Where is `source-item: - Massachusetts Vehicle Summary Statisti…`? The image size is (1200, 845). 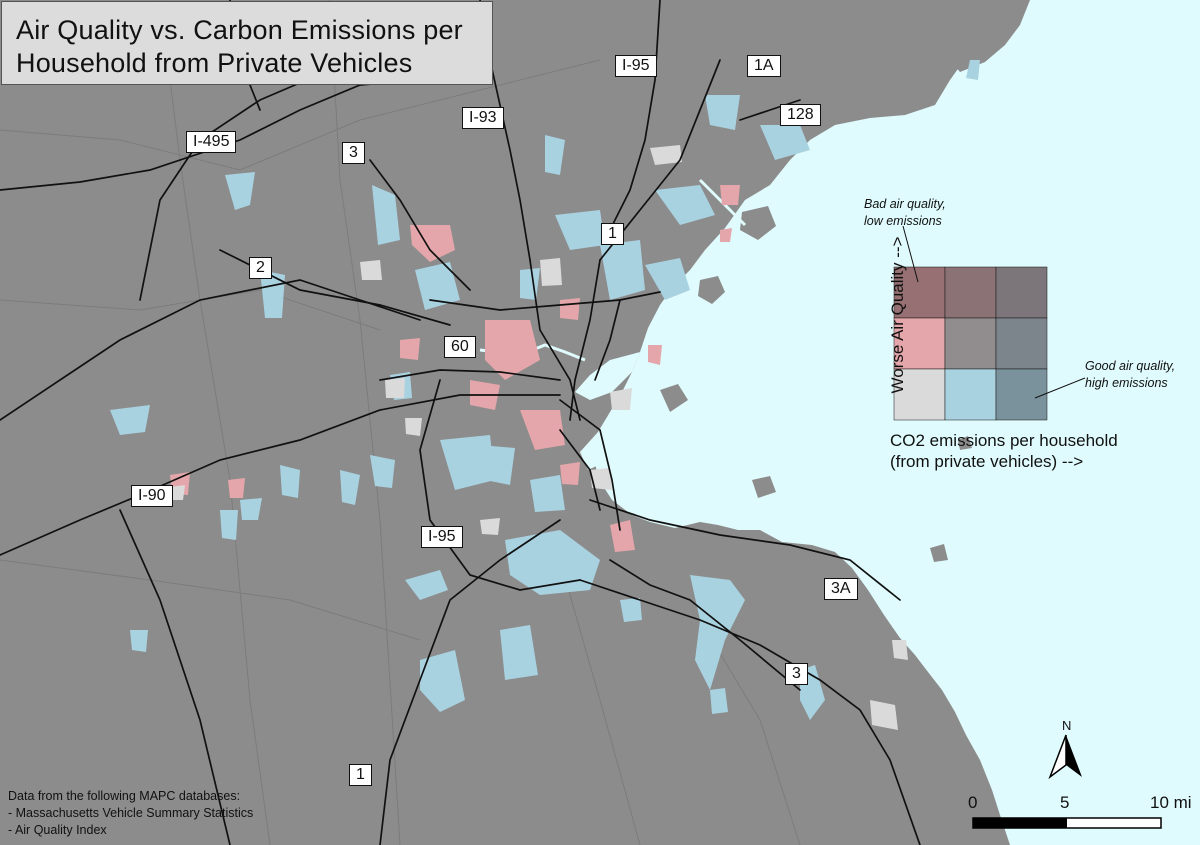
source-item: - Massachusetts Vehicle Summary Statisti… is located at coordinates (131, 813).